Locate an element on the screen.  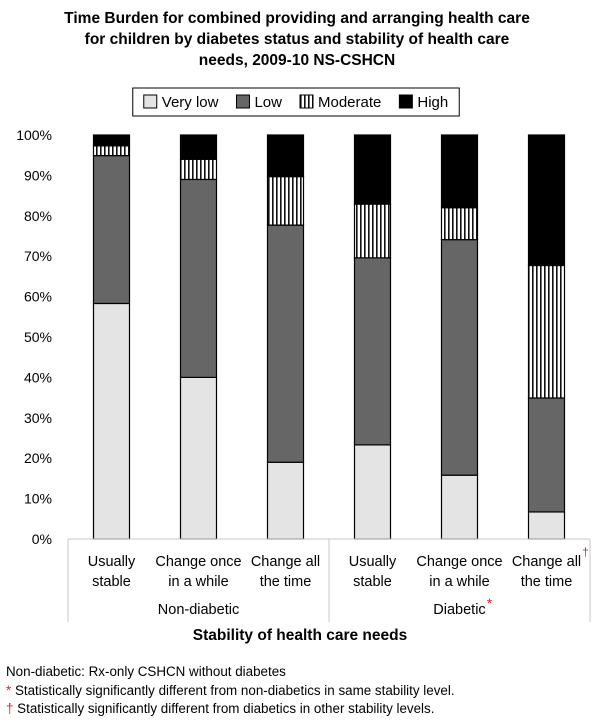
legend-item-very-low: Very low is located at coordinates (181, 102).